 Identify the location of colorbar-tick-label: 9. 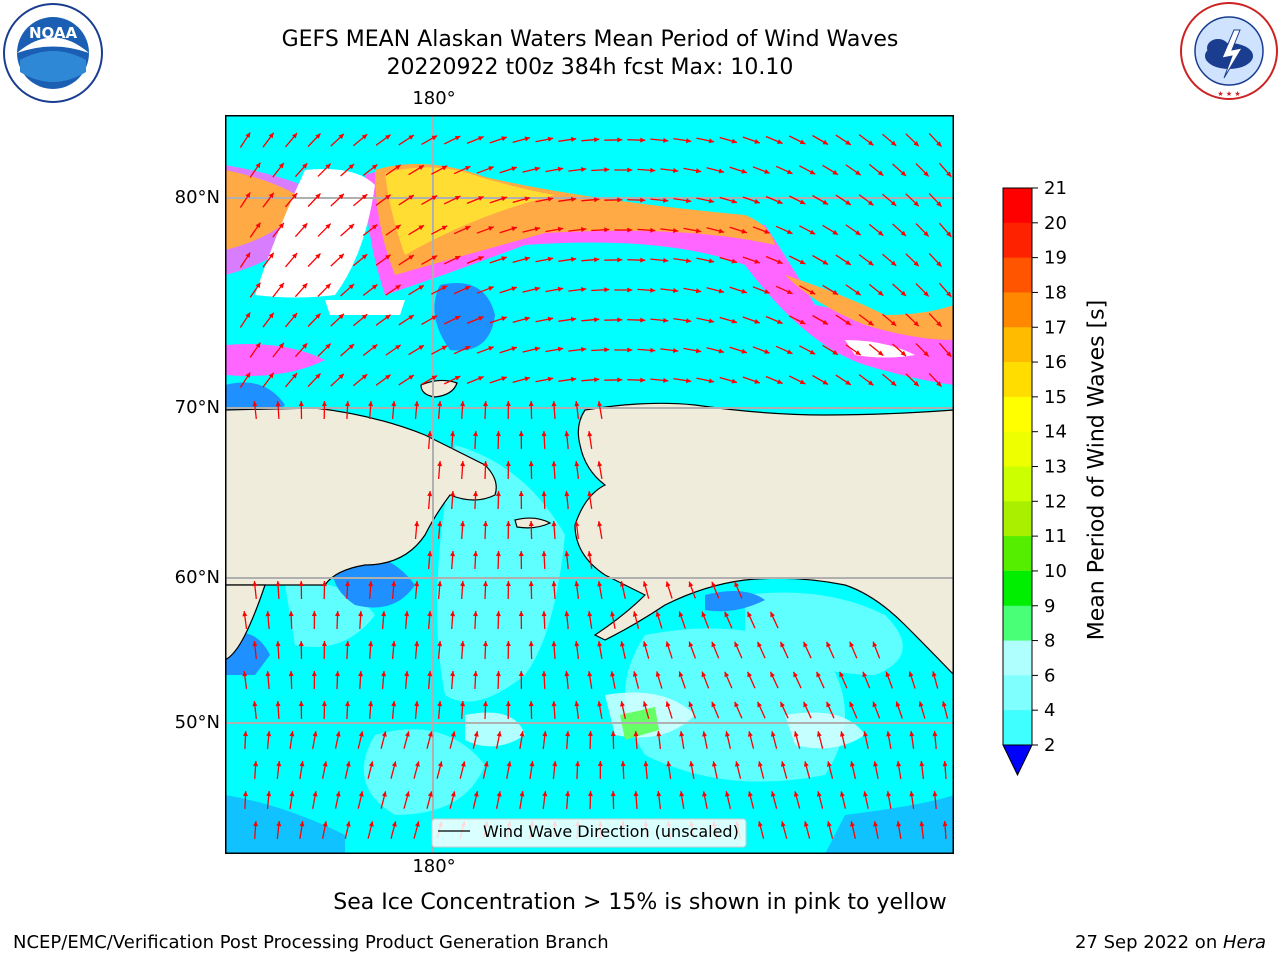
(1049, 606).